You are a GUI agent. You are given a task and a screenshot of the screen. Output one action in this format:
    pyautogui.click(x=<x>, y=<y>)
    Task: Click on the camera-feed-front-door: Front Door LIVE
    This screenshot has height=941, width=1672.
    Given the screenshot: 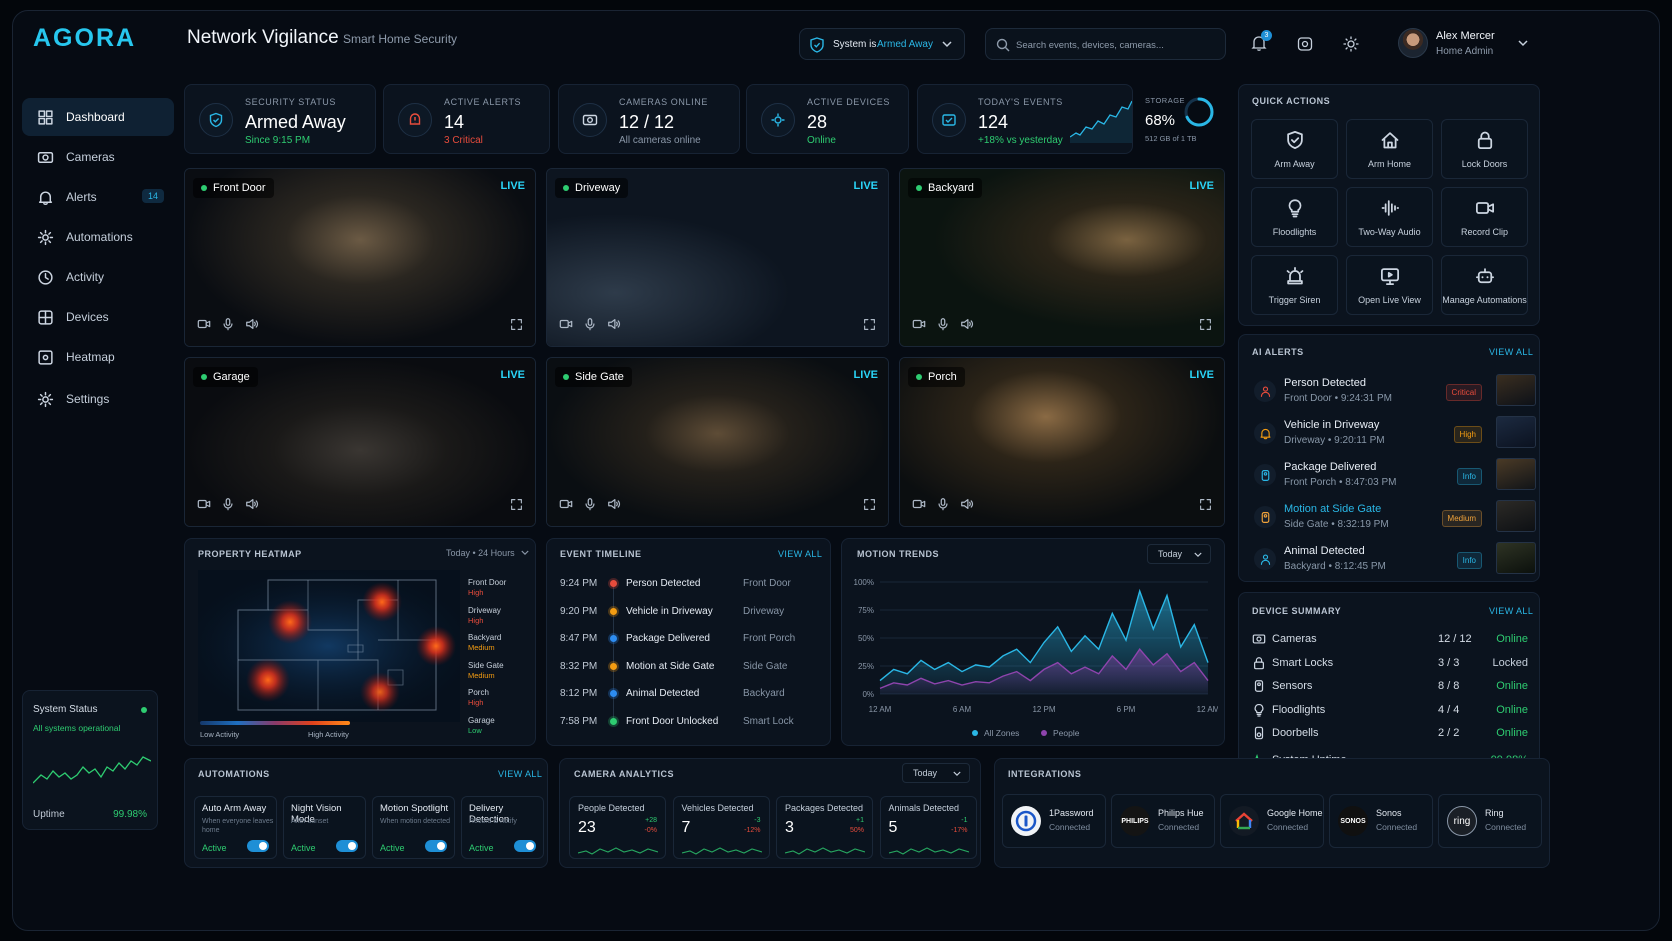 What is the action you would take?
    pyautogui.click(x=360, y=257)
    